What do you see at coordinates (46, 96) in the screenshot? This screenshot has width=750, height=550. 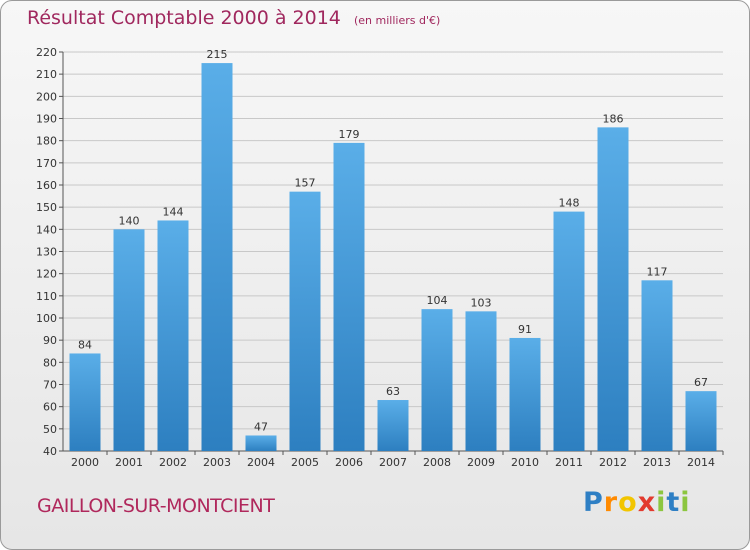 I see `y-tick-label: 200` at bounding box center [46, 96].